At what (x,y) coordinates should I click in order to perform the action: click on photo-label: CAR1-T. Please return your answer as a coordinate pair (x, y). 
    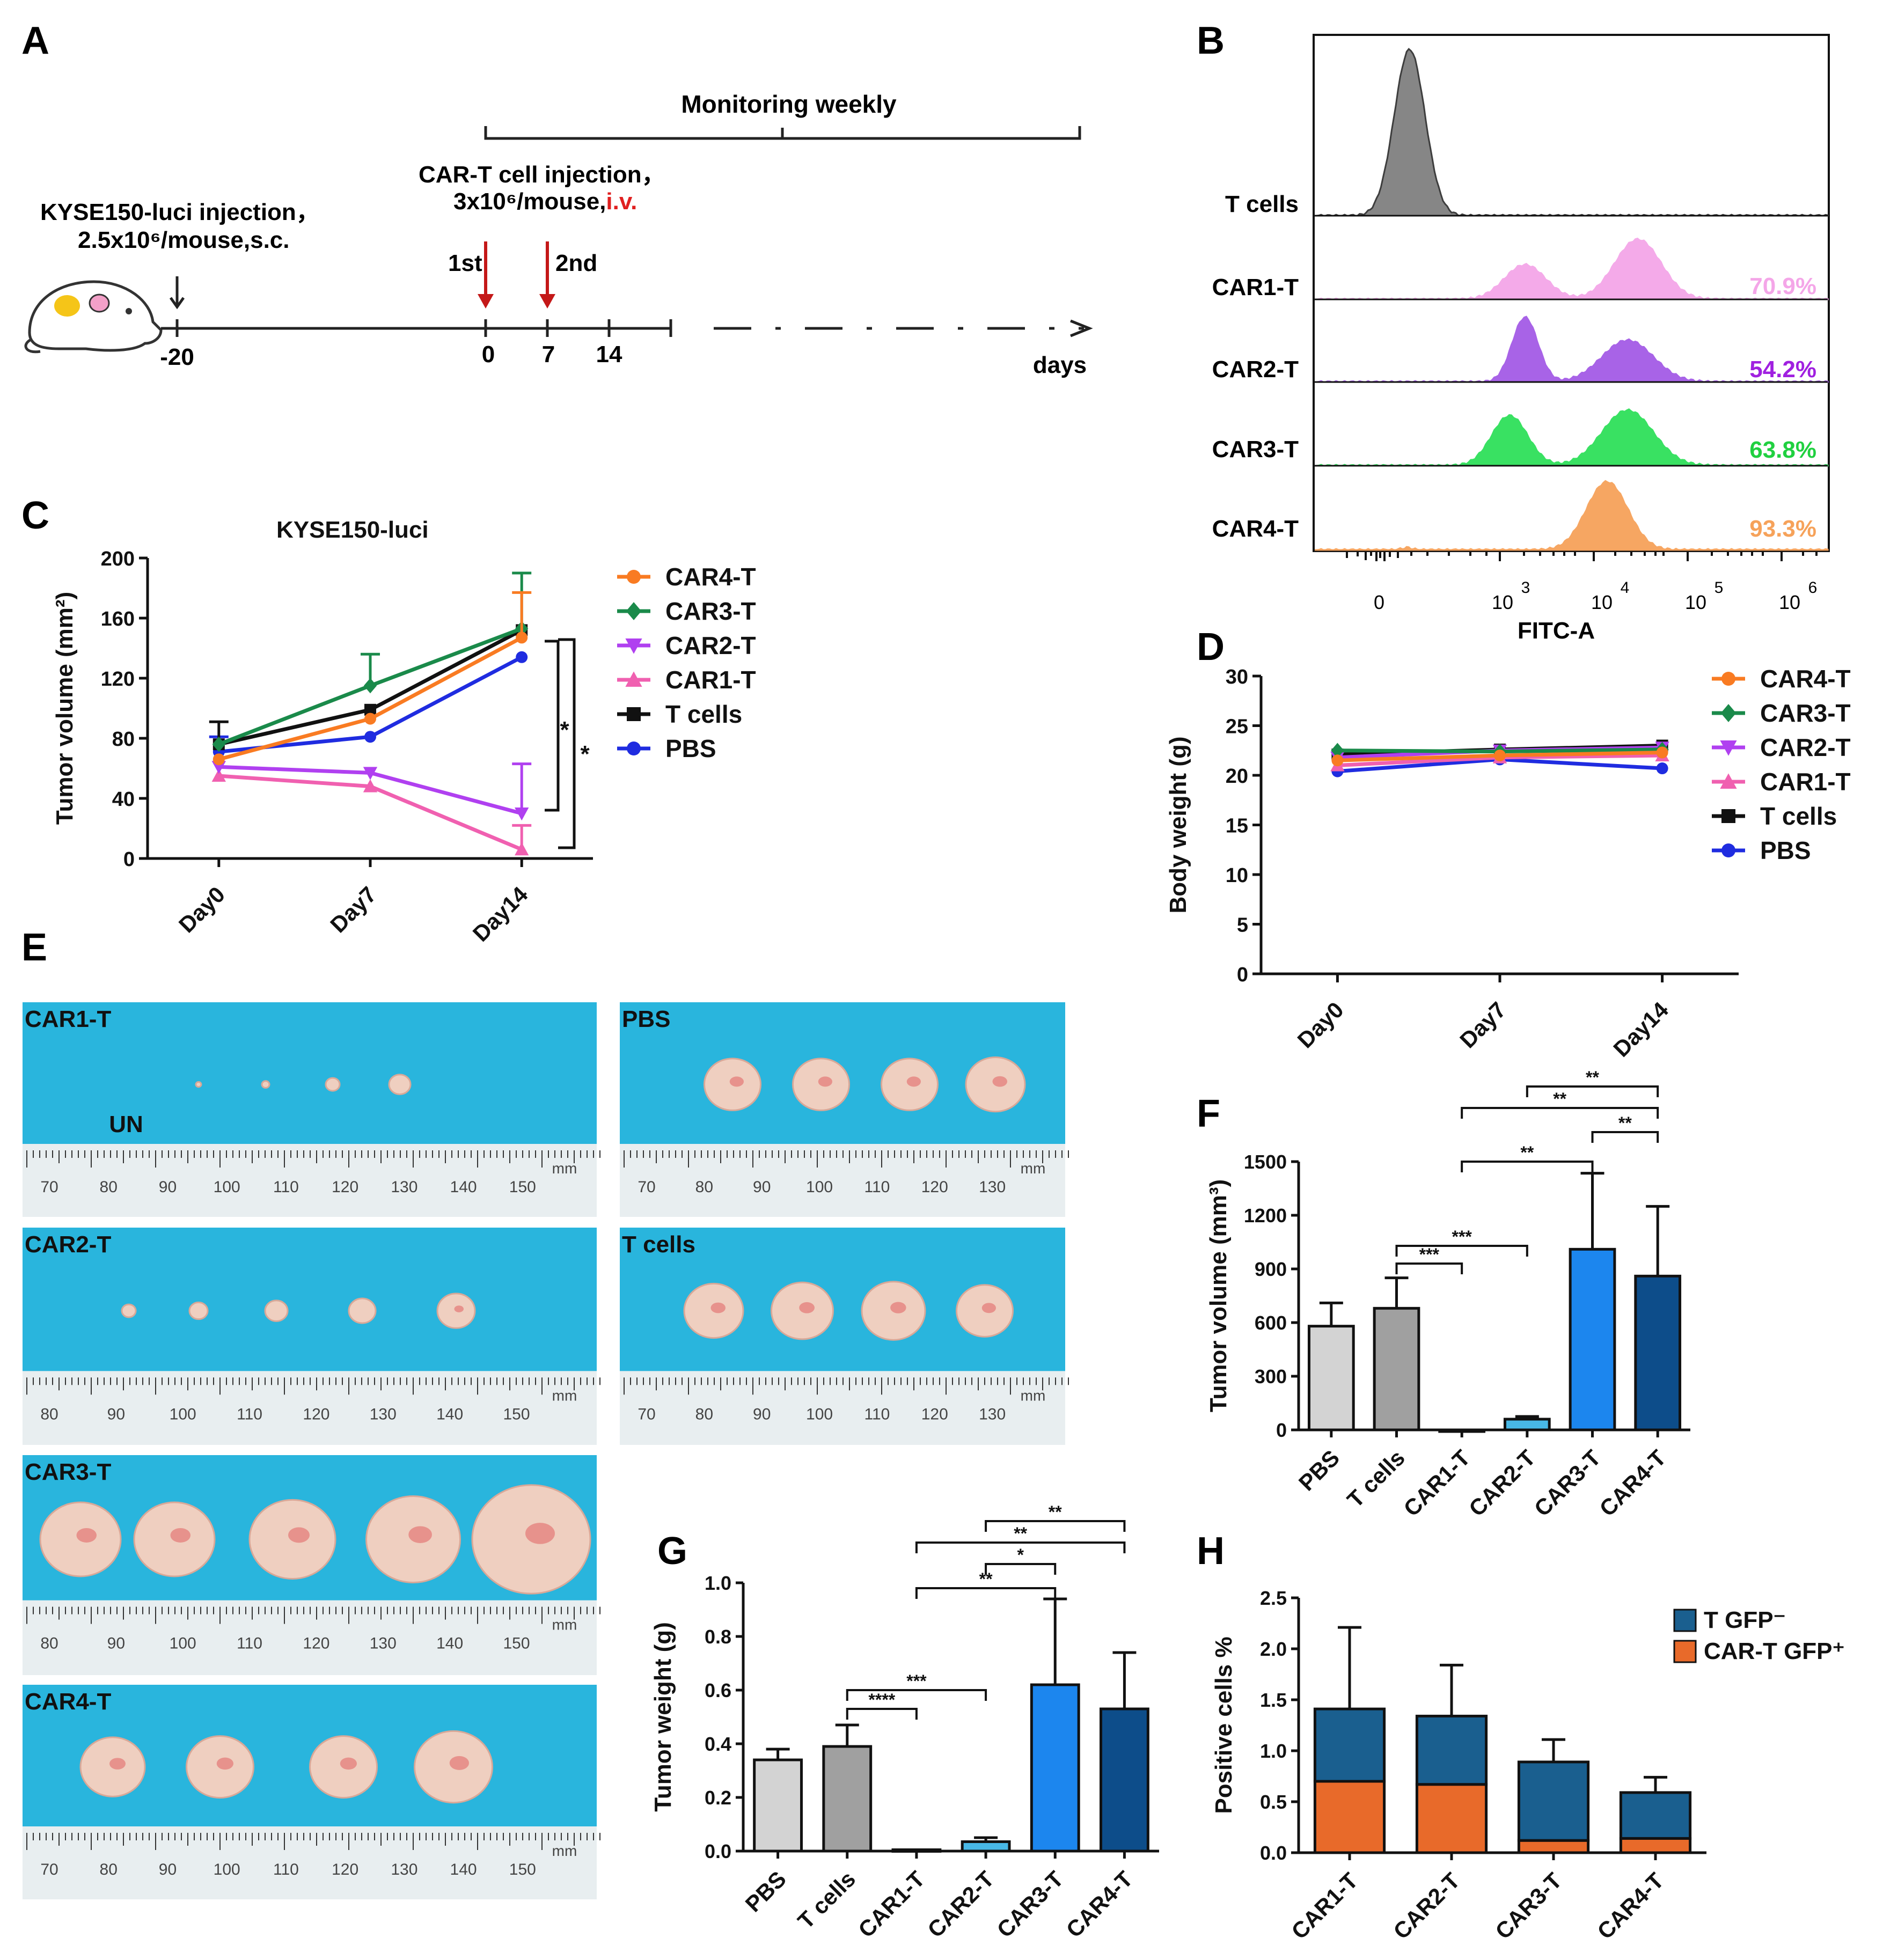
    Looking at the image, I should click on (68, 1019).